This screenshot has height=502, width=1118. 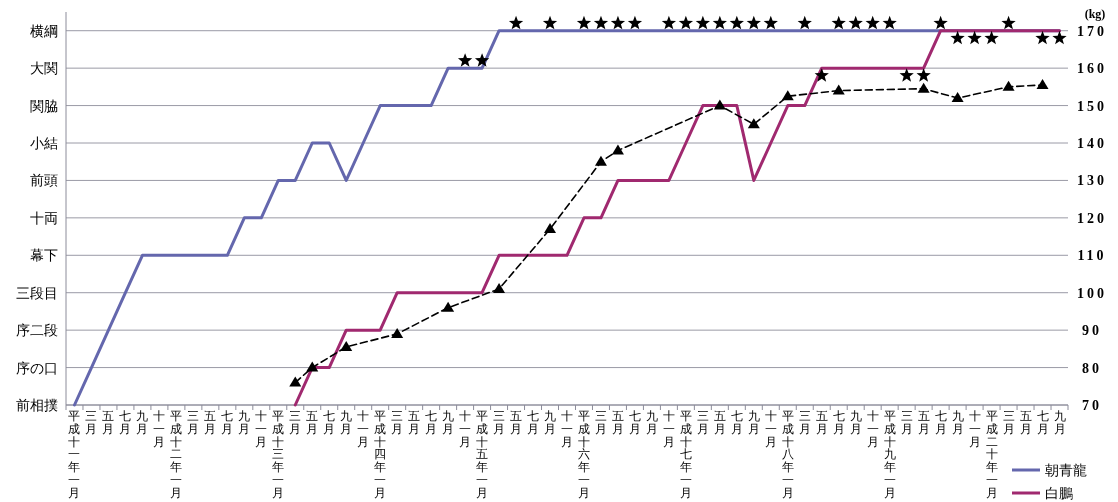 I want to click on y-tick-label: 70, so click(x=1092, y=405).